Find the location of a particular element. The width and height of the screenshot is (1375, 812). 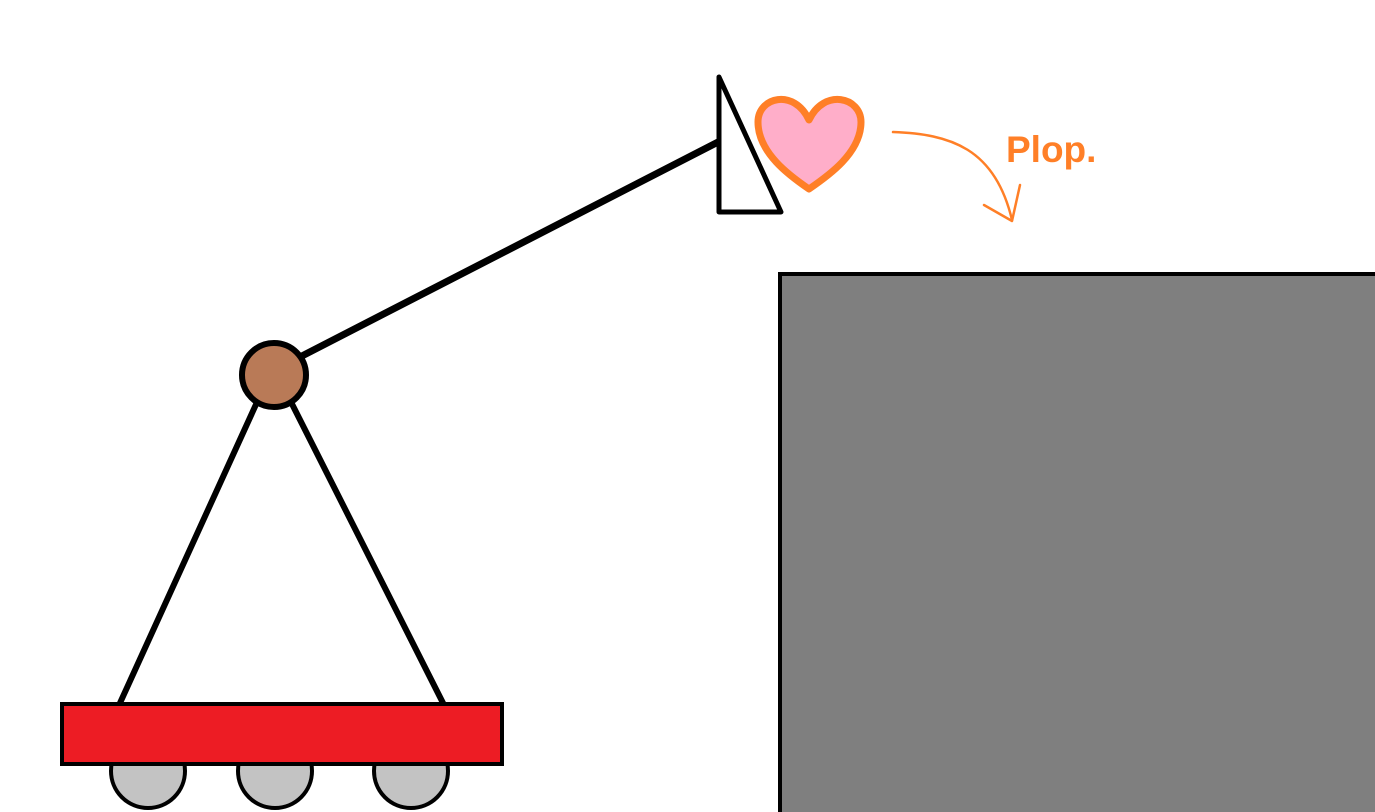

triangular-hook is located at coordinates (750, 144).